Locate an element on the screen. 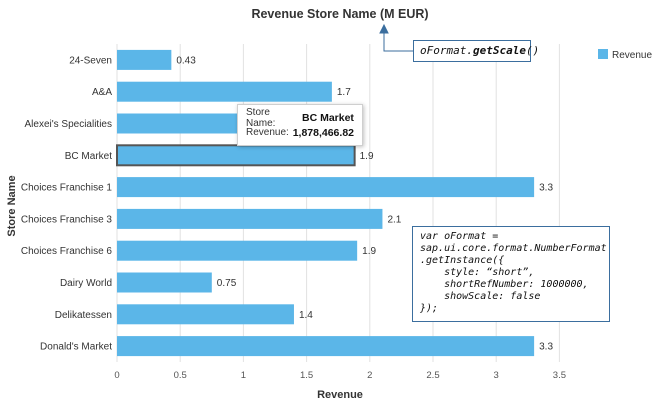 The width and height of the screenshot is (660, 408). tooltip-revenue-label: Revenue: is located at coordinates (267, 132).